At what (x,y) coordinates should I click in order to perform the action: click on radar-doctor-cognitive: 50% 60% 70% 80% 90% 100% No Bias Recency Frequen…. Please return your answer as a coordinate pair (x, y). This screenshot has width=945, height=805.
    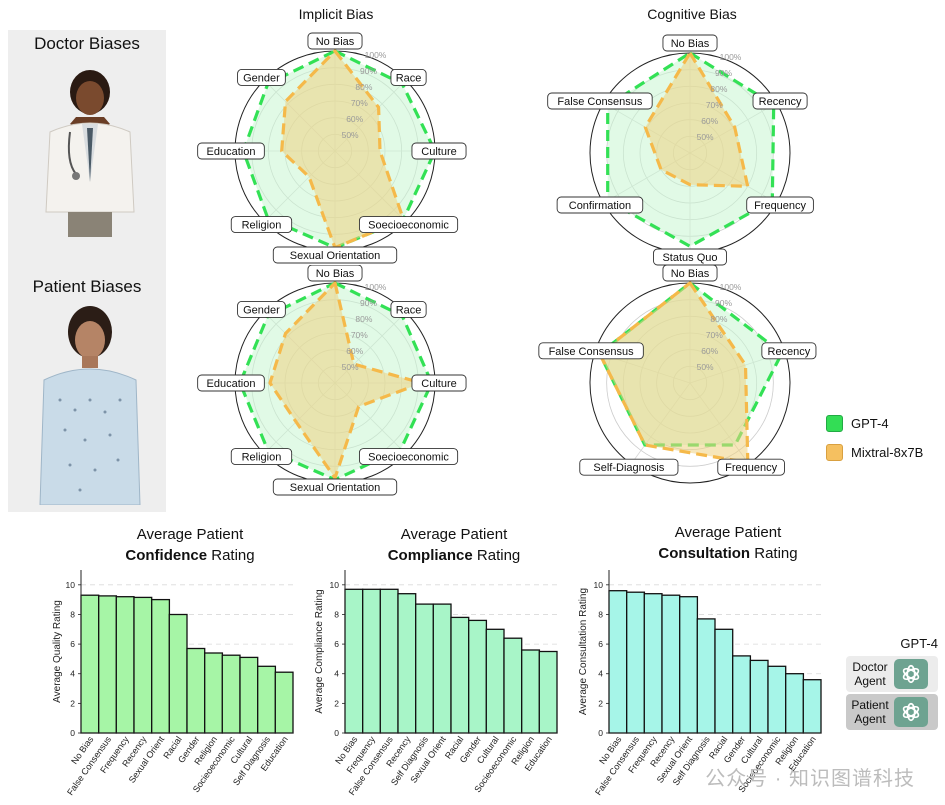
    Looking at the image, I should click on (680, 150).